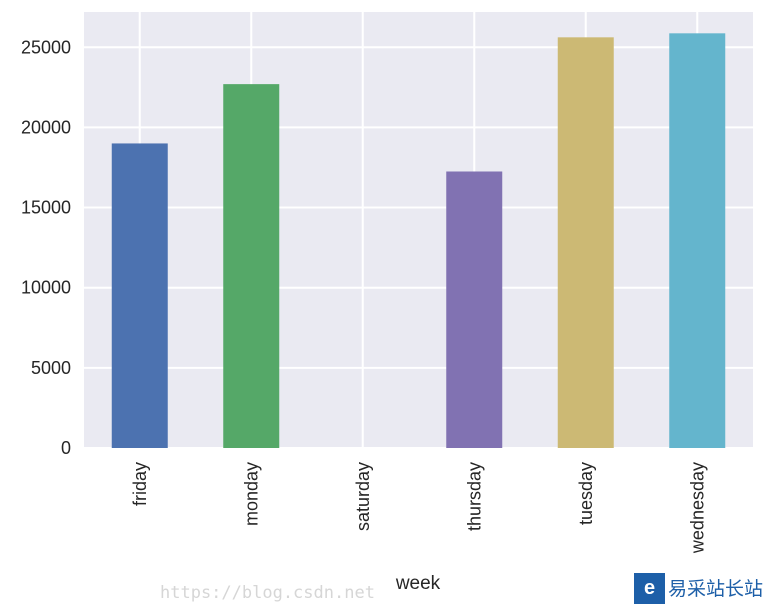 Image resolution: width=768 pixels, height=606 pixels. What do you see at coordinates (716, 589) in the screenshot?
I see `logo-text: 易采站长站` at bounding box center [716, 589].